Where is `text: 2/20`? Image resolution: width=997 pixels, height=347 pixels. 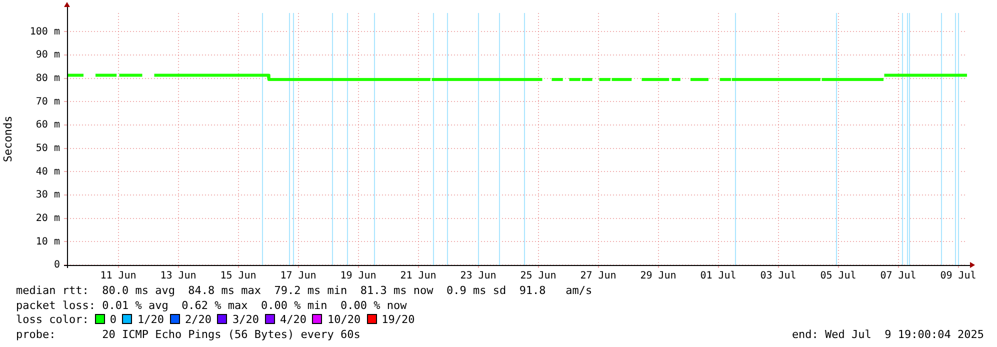
text: 2/20 is located at coordinates (198, 319).